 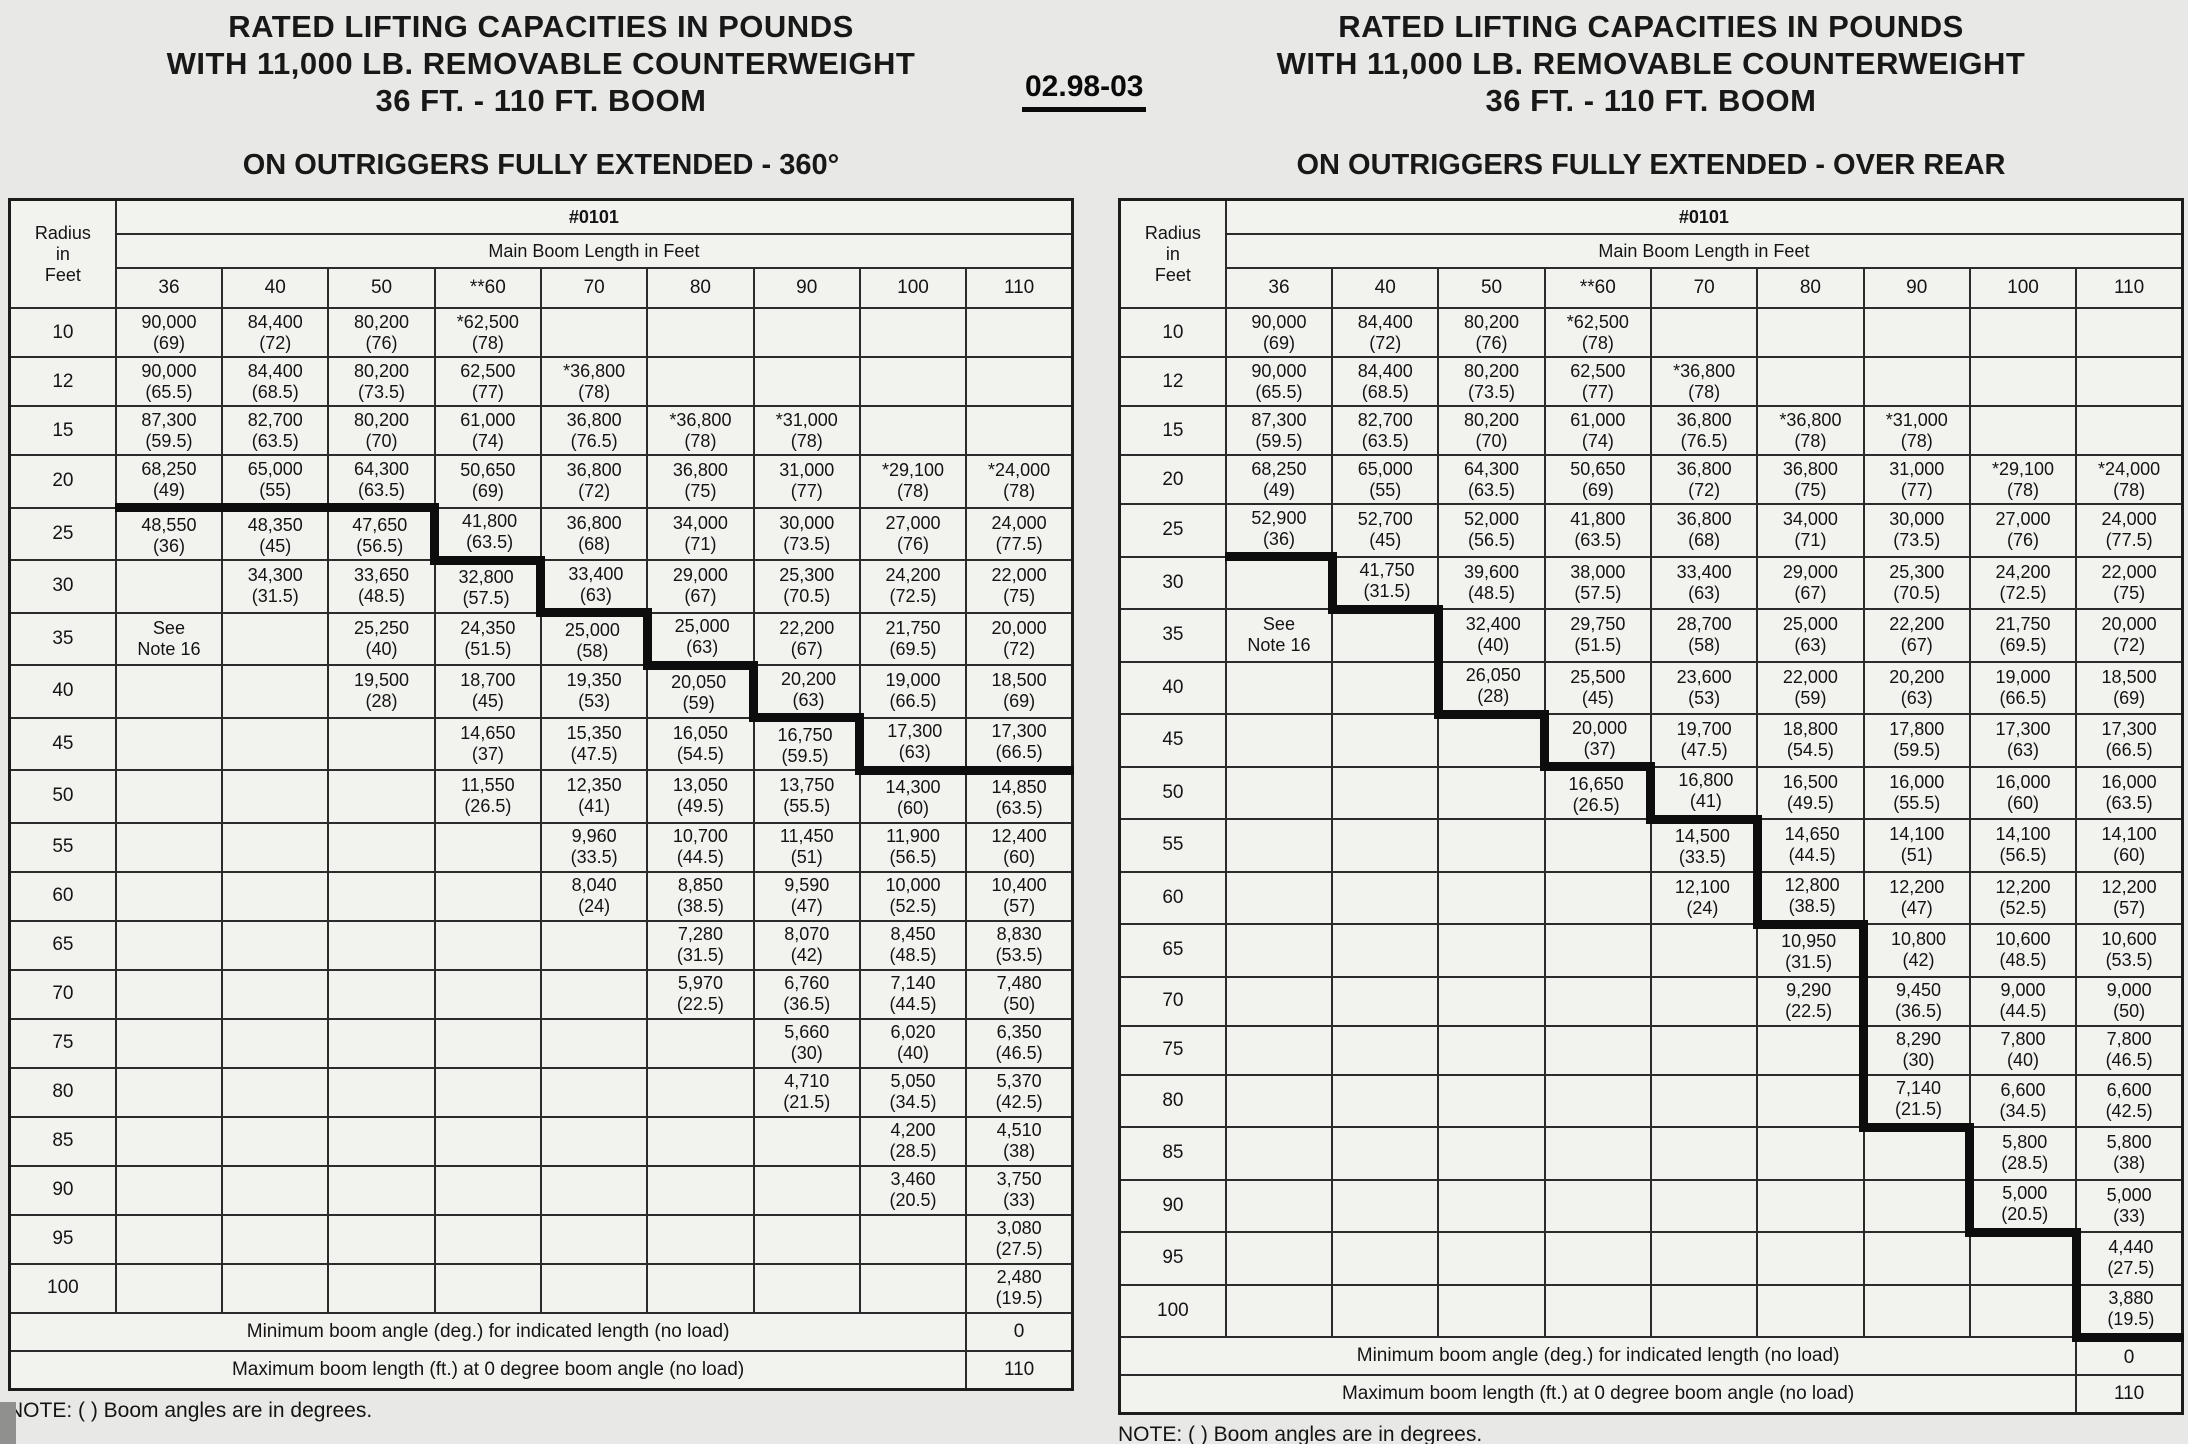 What do you see at coordinates (169, 648) in the screenshot?
I see `boom-angle-value: Note 16` at bounding box center [169, 648].